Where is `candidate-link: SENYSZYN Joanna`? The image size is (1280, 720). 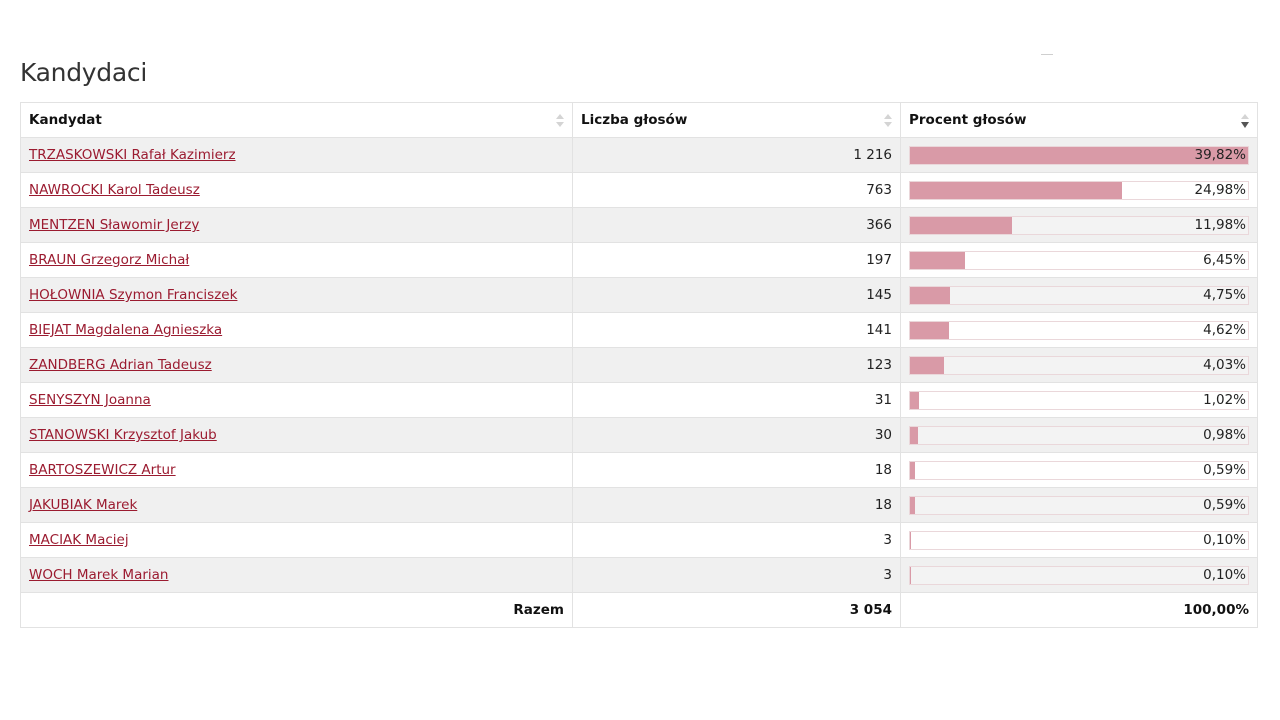
candidate-link: SENYSZYN Joanna is located at coordinates (90, 400).